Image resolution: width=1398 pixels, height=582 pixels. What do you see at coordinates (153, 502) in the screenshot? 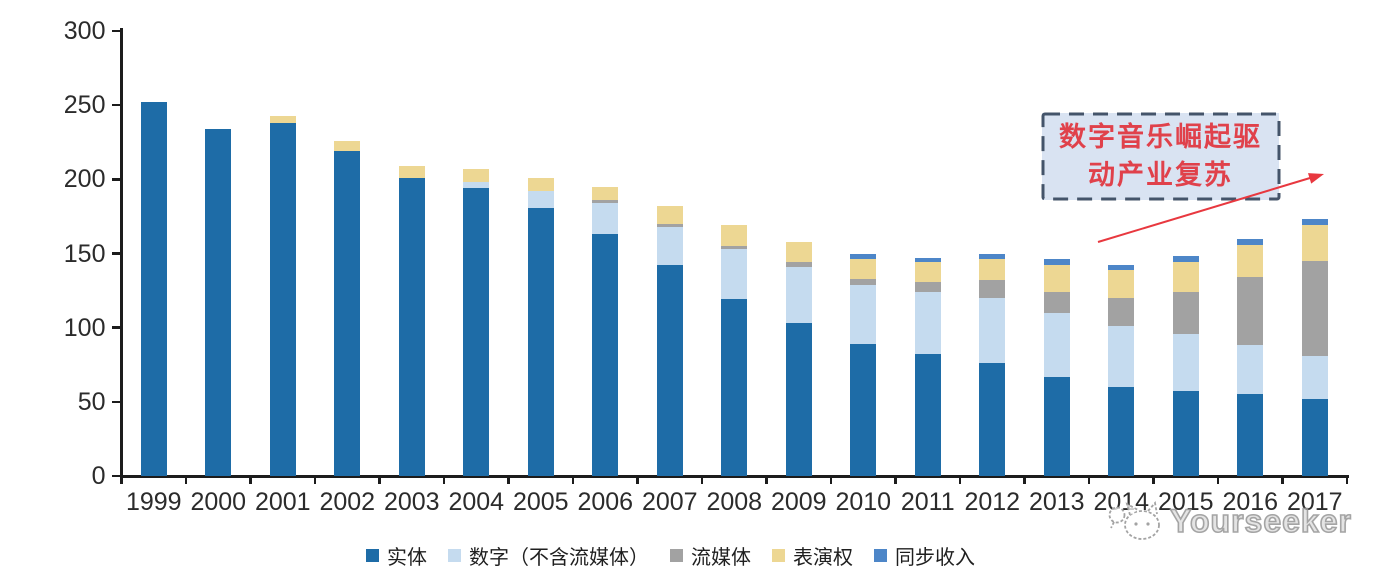
I see `x-axis-label: 1999` at bounding box center [153, 502].